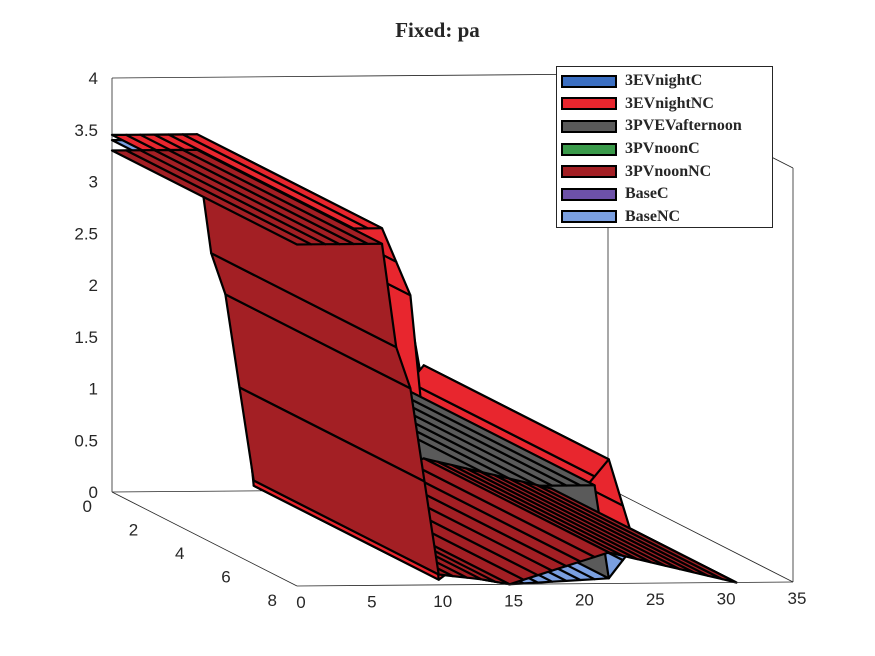 Image resolution: width=875 pixels, height=656 pixels. What do you see at coordinates (86, 233) in the screenshot?
I see `z-tick-label: 2.5` at bounding box center [86, 233].